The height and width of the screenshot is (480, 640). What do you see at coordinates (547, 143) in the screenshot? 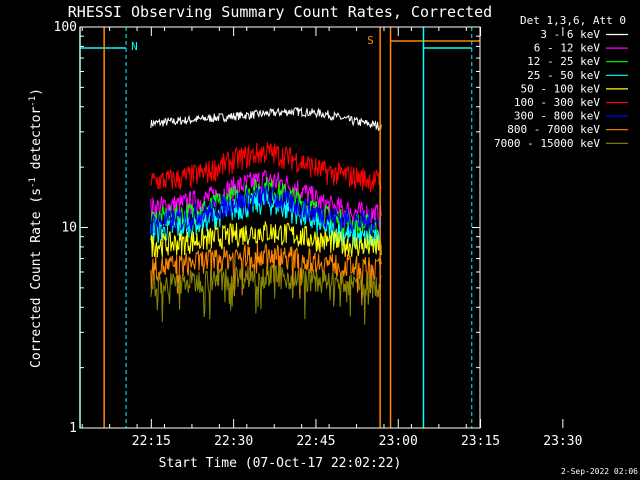
I see `legend-label-9: 7000 - 15000 keV` at bounding box center [547, 143].